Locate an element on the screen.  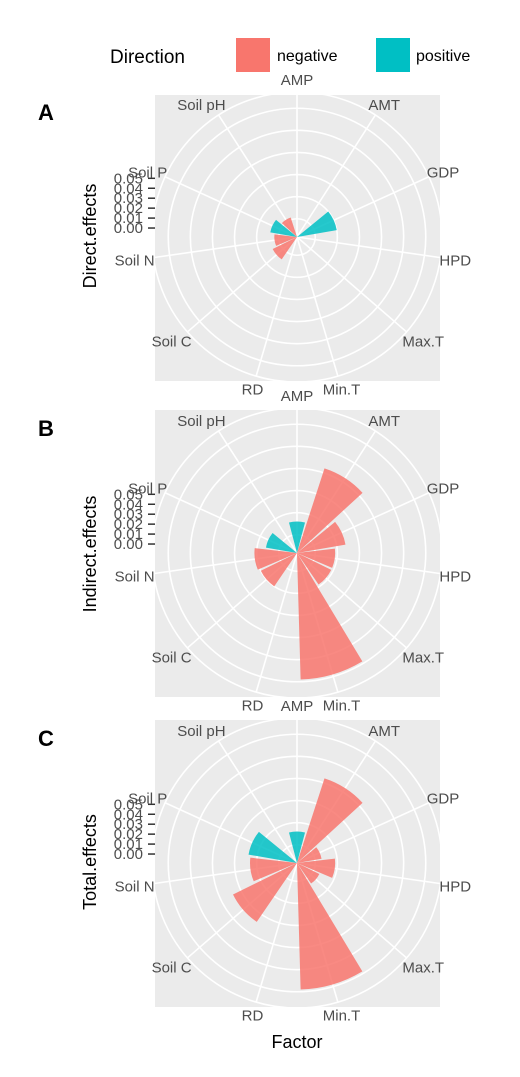
y-axis-title: Total.effects is located at coordinates (90, 862).